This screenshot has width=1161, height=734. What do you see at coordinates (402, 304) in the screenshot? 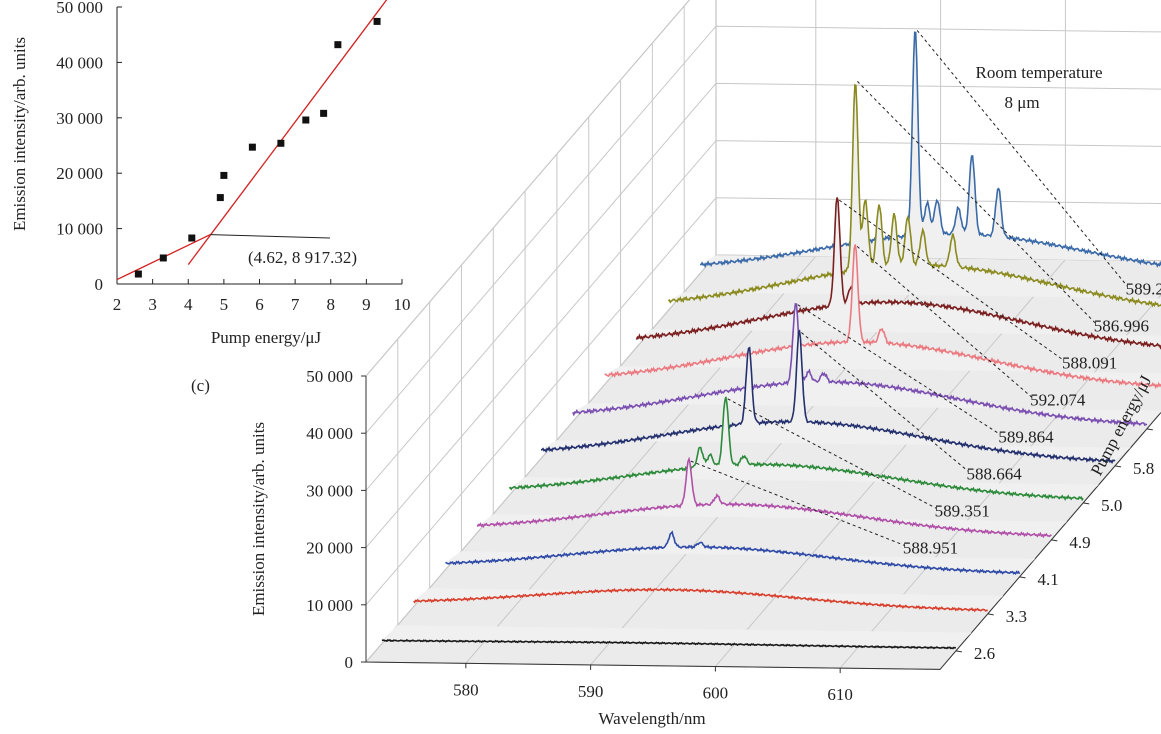
I see `inset-x-tick-label: 10` at bounding box center [402, 304].